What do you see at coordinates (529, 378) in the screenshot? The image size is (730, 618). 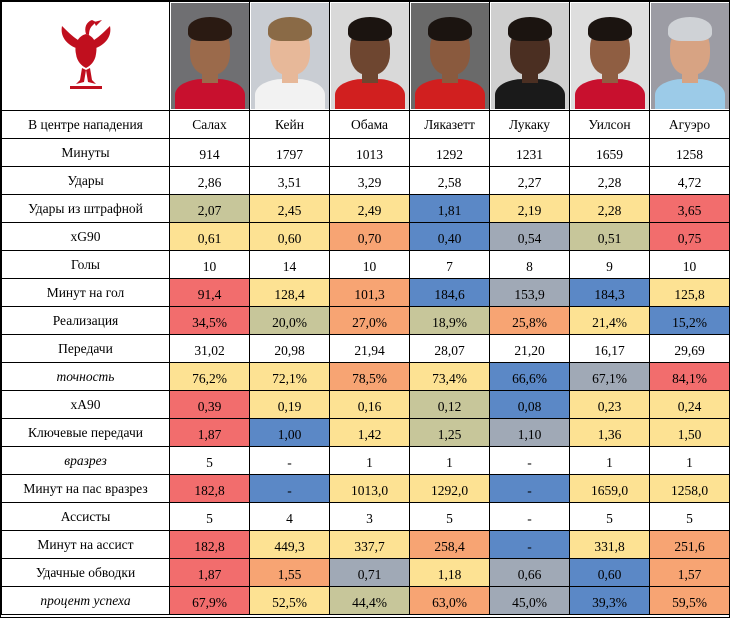 I see `cell-value: 66,6%` at bounding box center [529, 378].